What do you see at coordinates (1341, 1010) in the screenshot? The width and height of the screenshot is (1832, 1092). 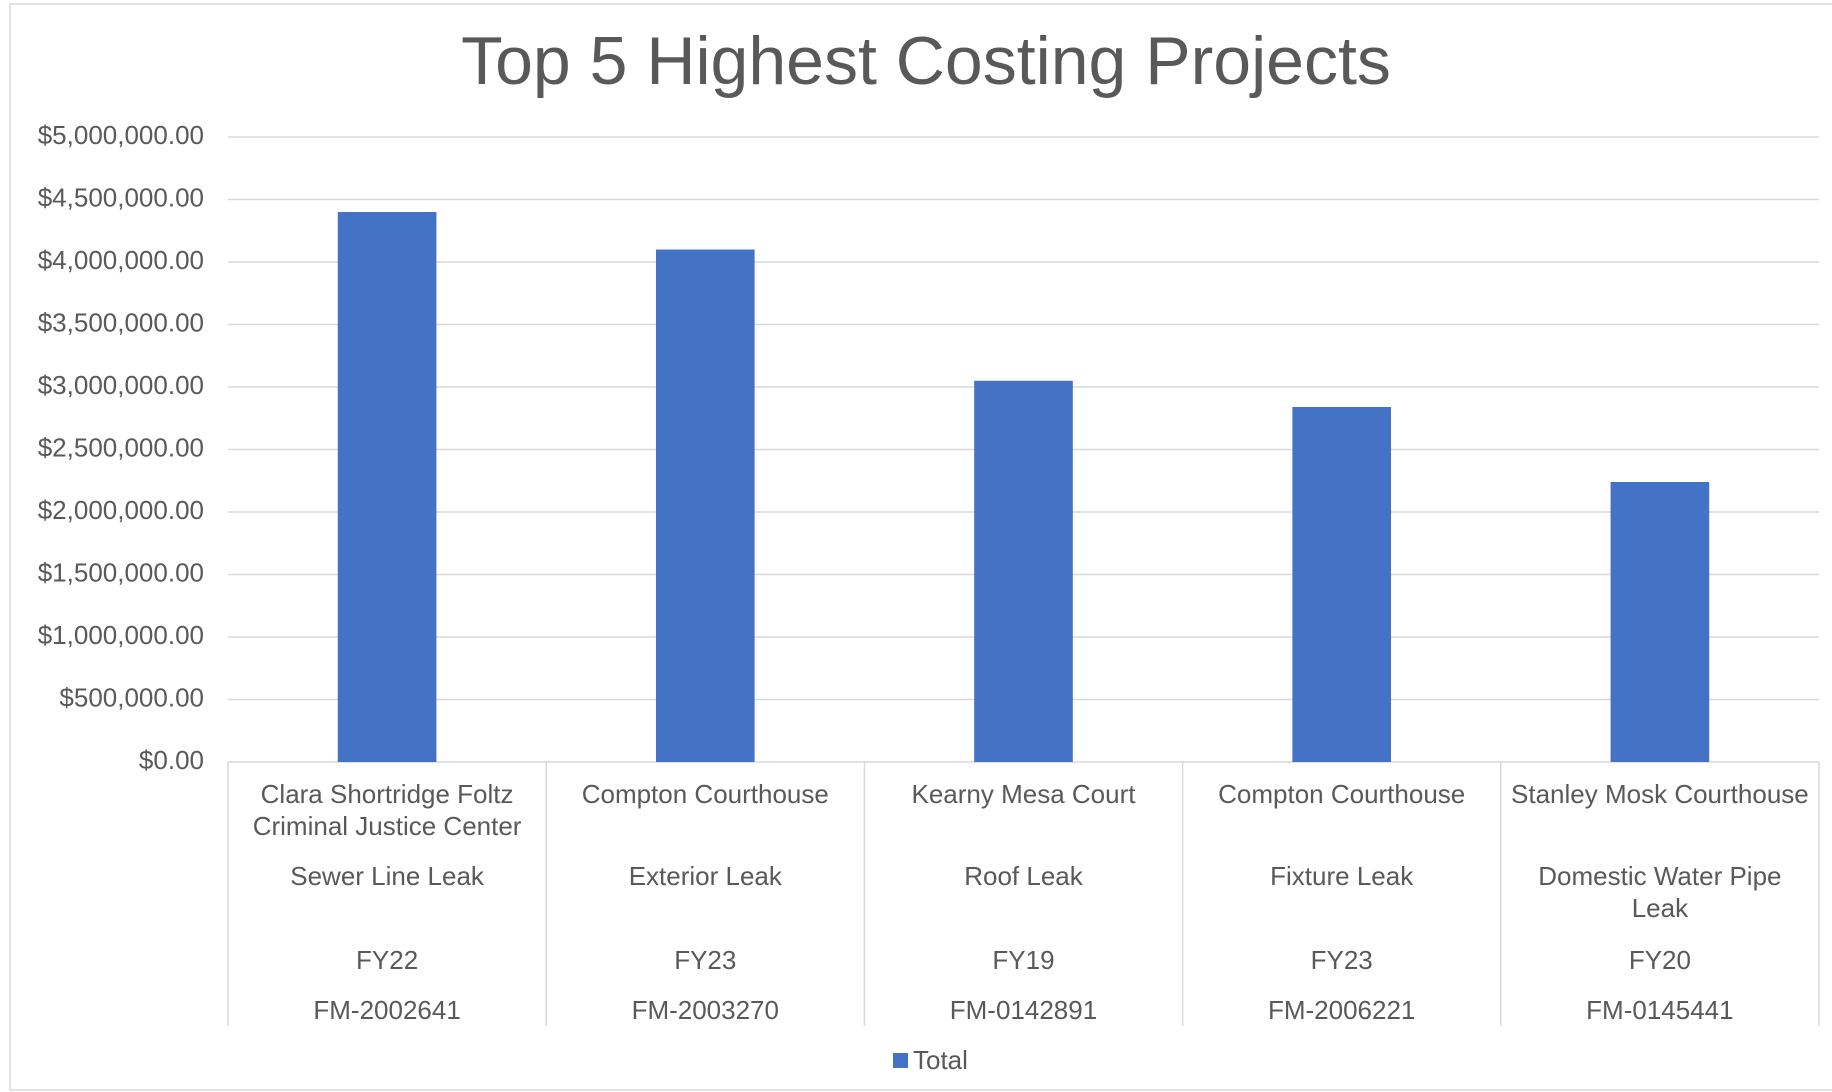 I see `x-tick-label: FM-2006221` at bounding box center [1341, 1010].